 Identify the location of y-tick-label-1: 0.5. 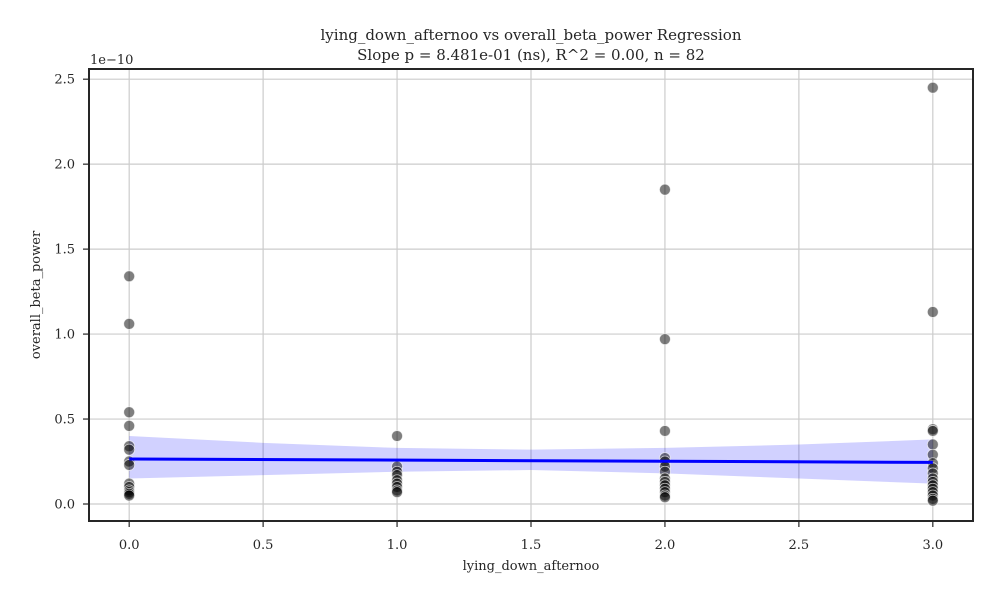
(64, 420).